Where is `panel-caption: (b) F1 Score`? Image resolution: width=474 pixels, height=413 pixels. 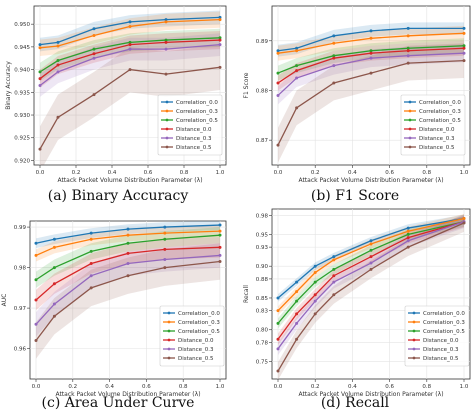
panel-caption: (b) F1 Score is located at coordinates (355, 196).